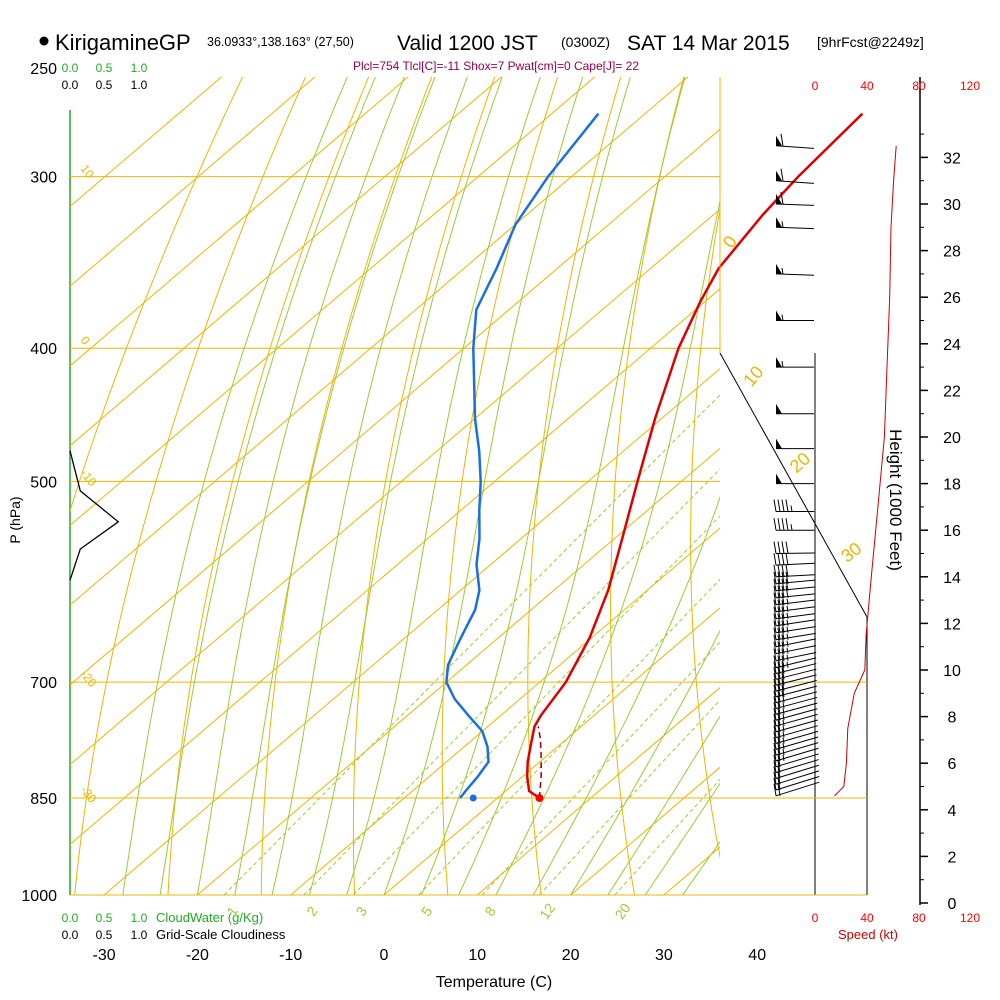  I want to click on isotherm-label: -20, so click(89, 678).